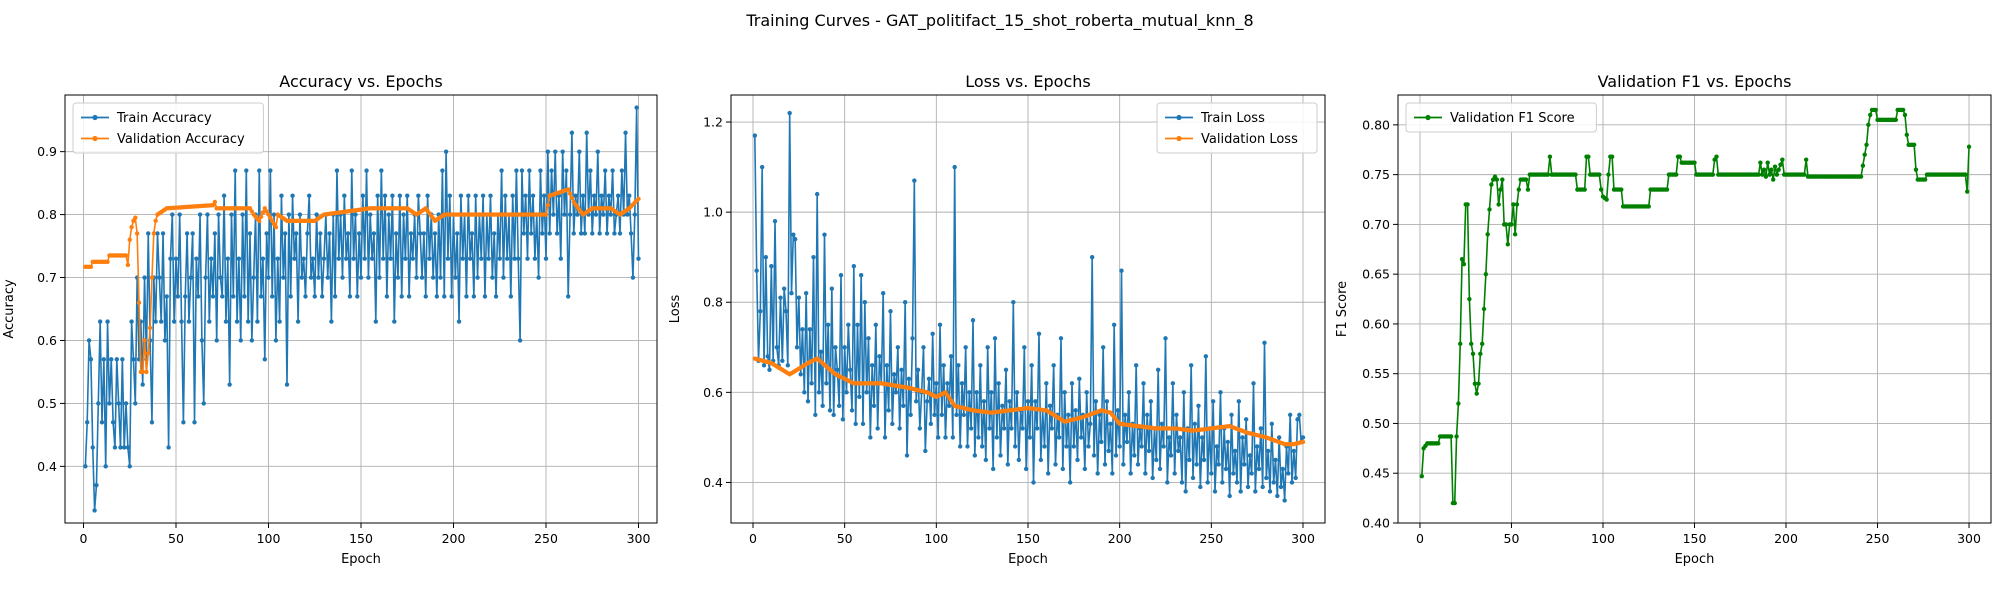  What do you see at coordinates (1028, 538) in the screenshot?
I see `chart-1-x-tick-label-150: 150` at bounding box center [1028, 538].